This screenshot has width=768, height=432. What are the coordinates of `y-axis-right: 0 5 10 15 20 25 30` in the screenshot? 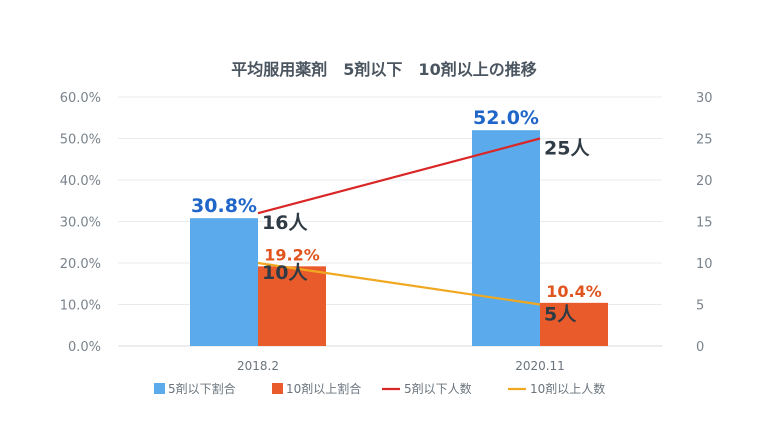 It's located at (704, 223).